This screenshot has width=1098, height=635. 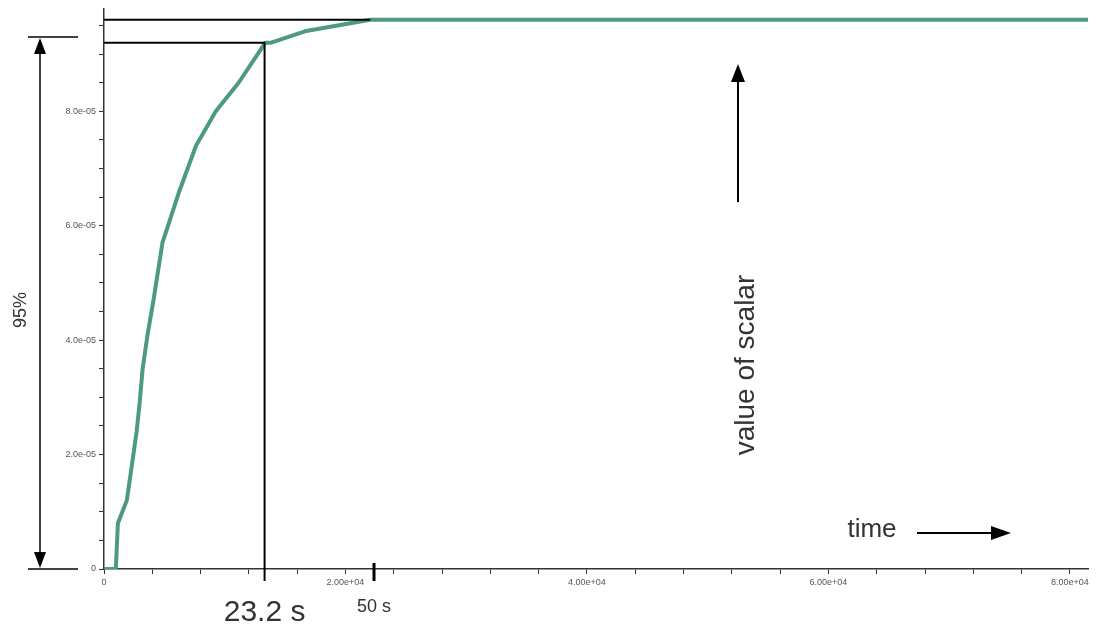 I want to click on annotation: time, so click(x=872, y=528).